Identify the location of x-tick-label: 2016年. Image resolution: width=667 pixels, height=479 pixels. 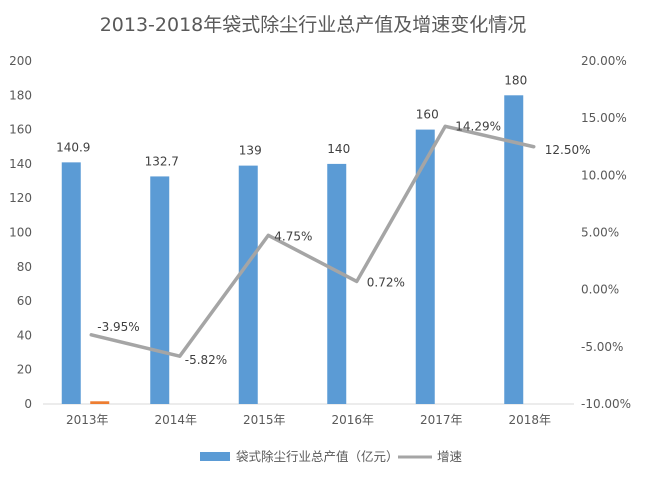
(352, 420).